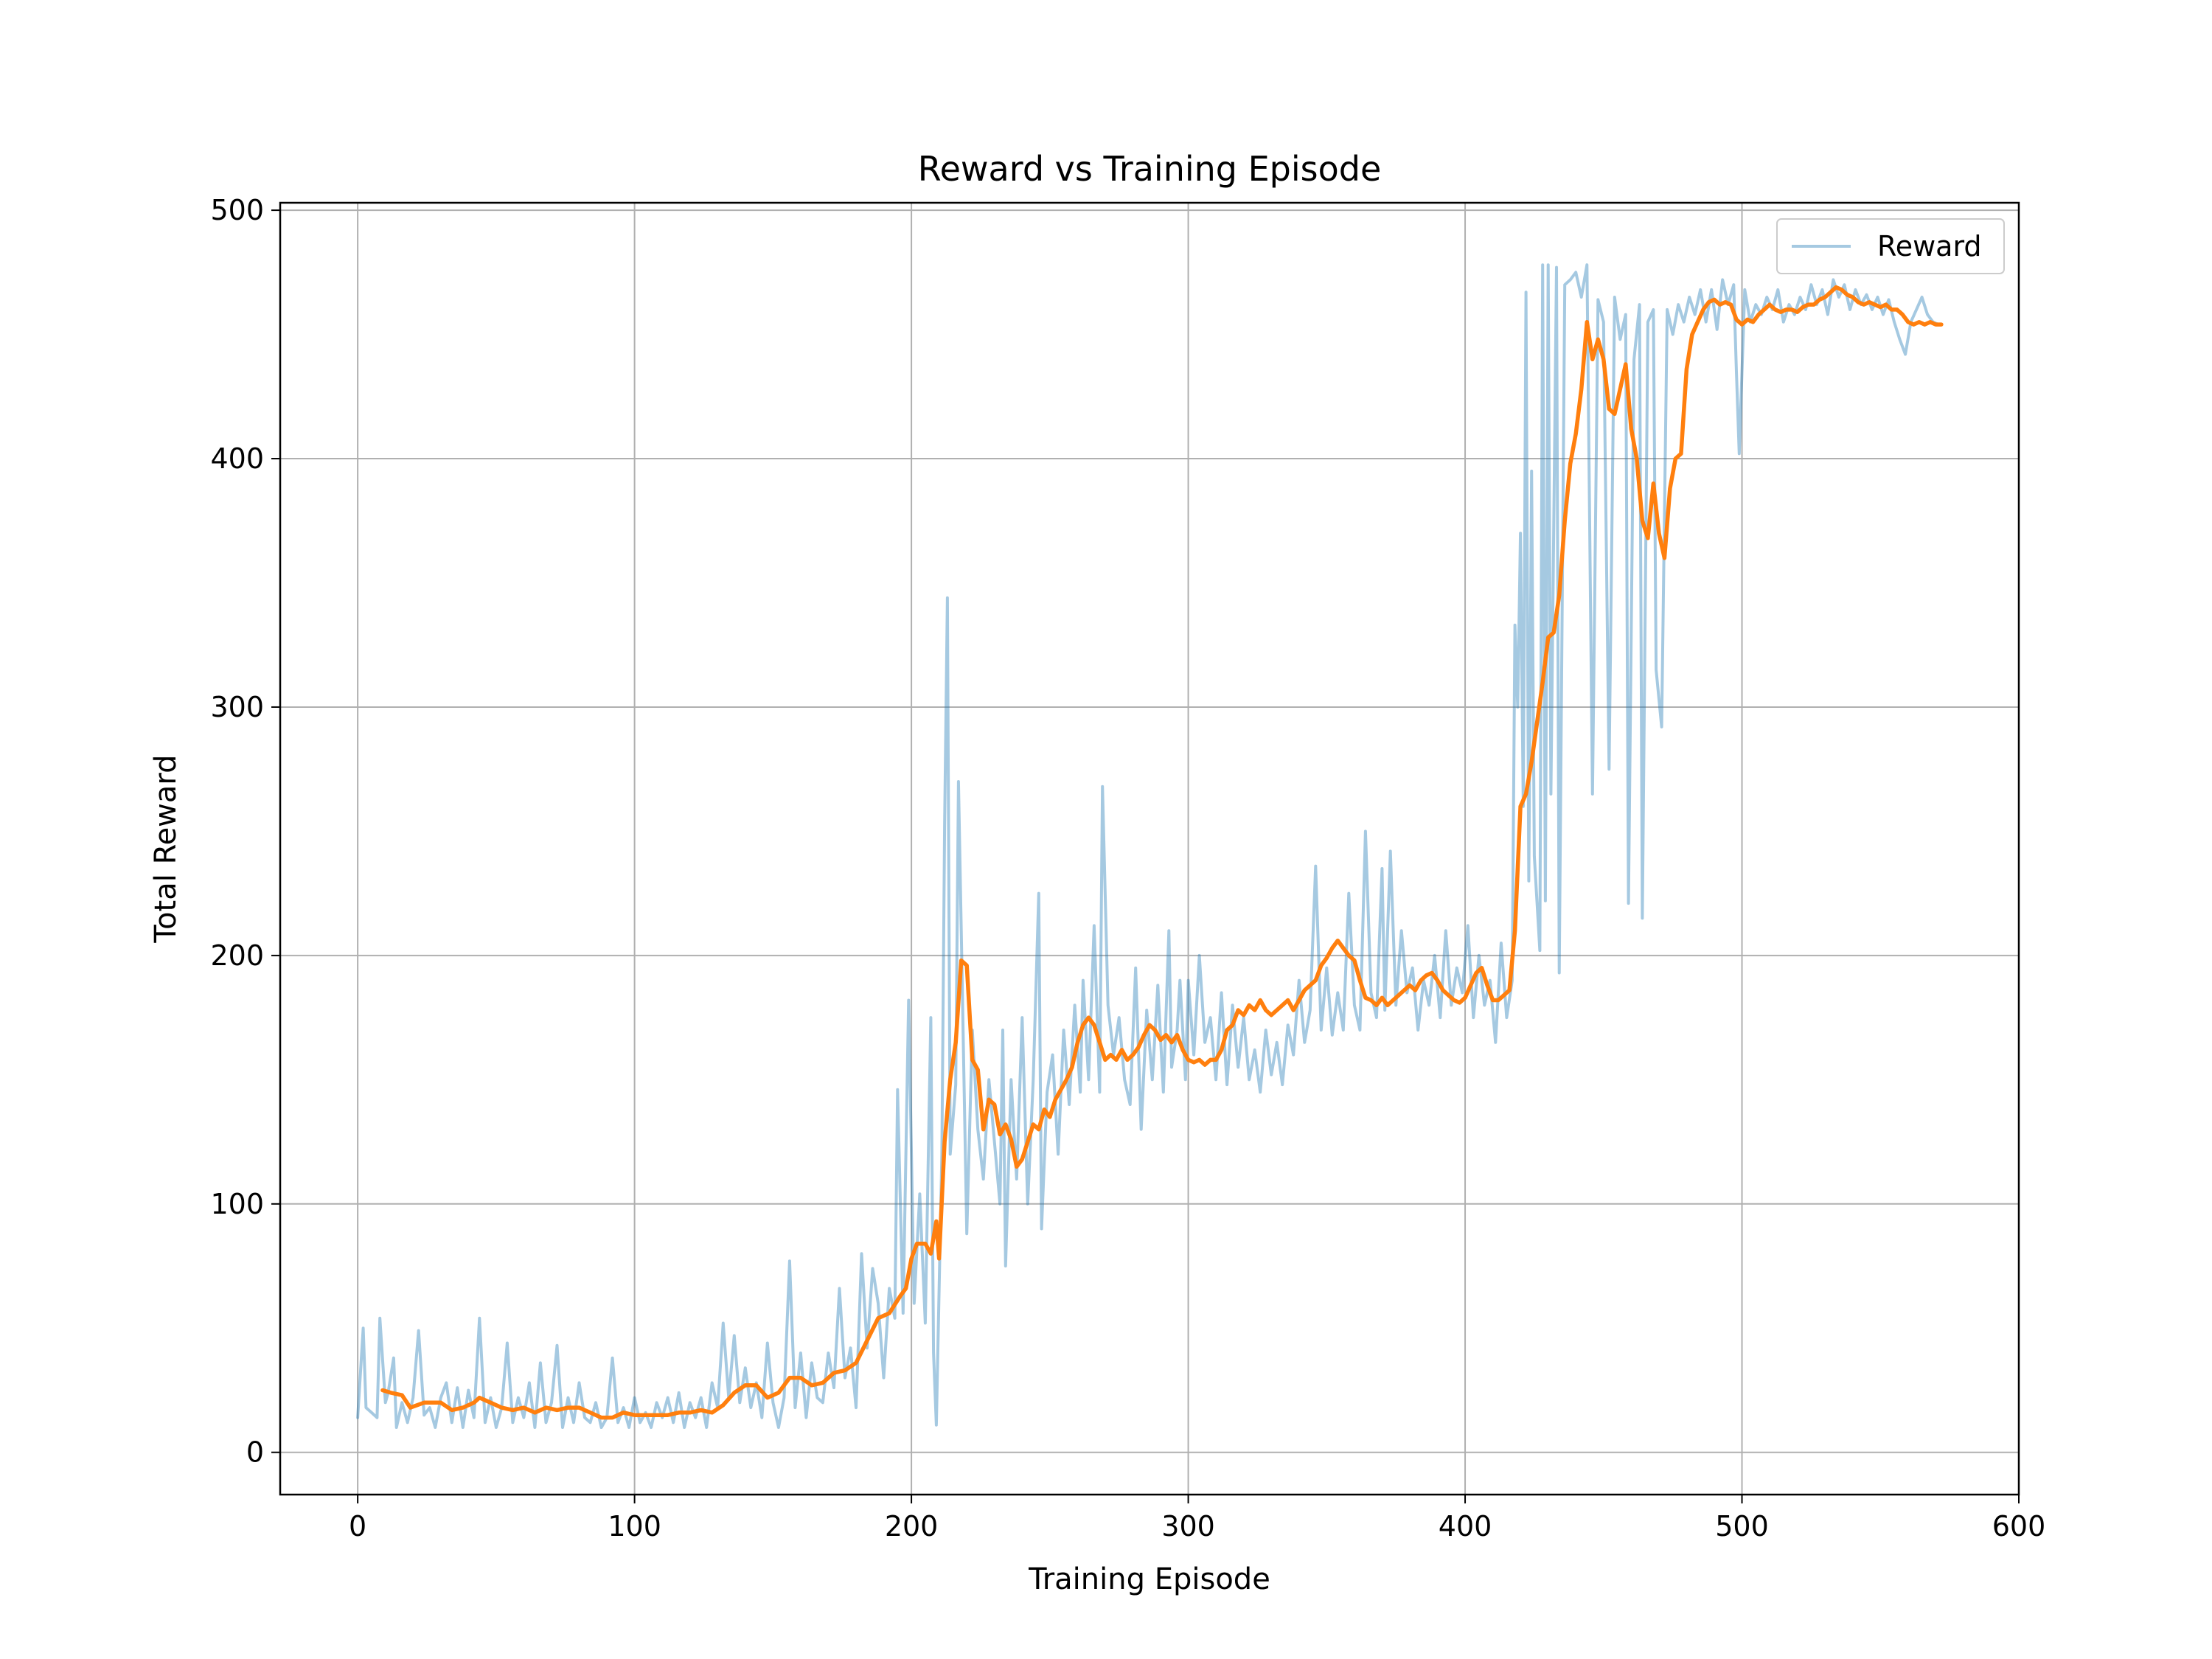  I want to click on chart-title: Reward vs Training Episode, so click(1150, 169).